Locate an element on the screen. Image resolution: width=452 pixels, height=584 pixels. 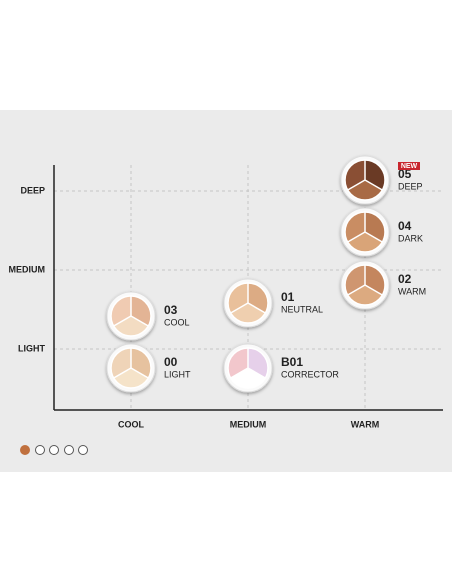
shade-name: DARK is located at coordinates (410, 238).